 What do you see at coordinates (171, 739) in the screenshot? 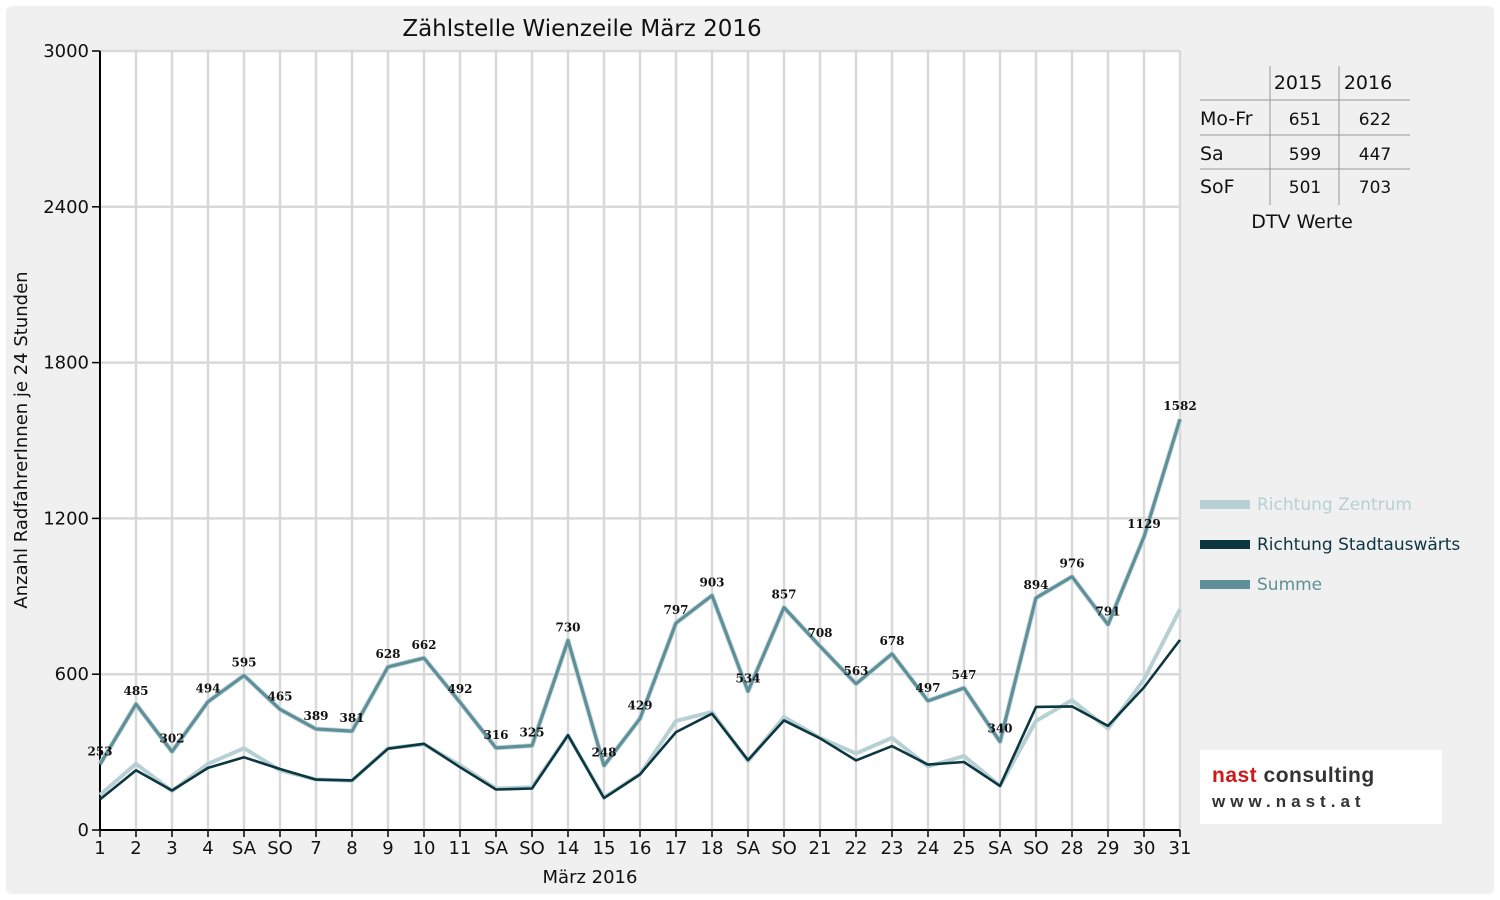
I see `data-label: 302` at bounding box center [171, 739].